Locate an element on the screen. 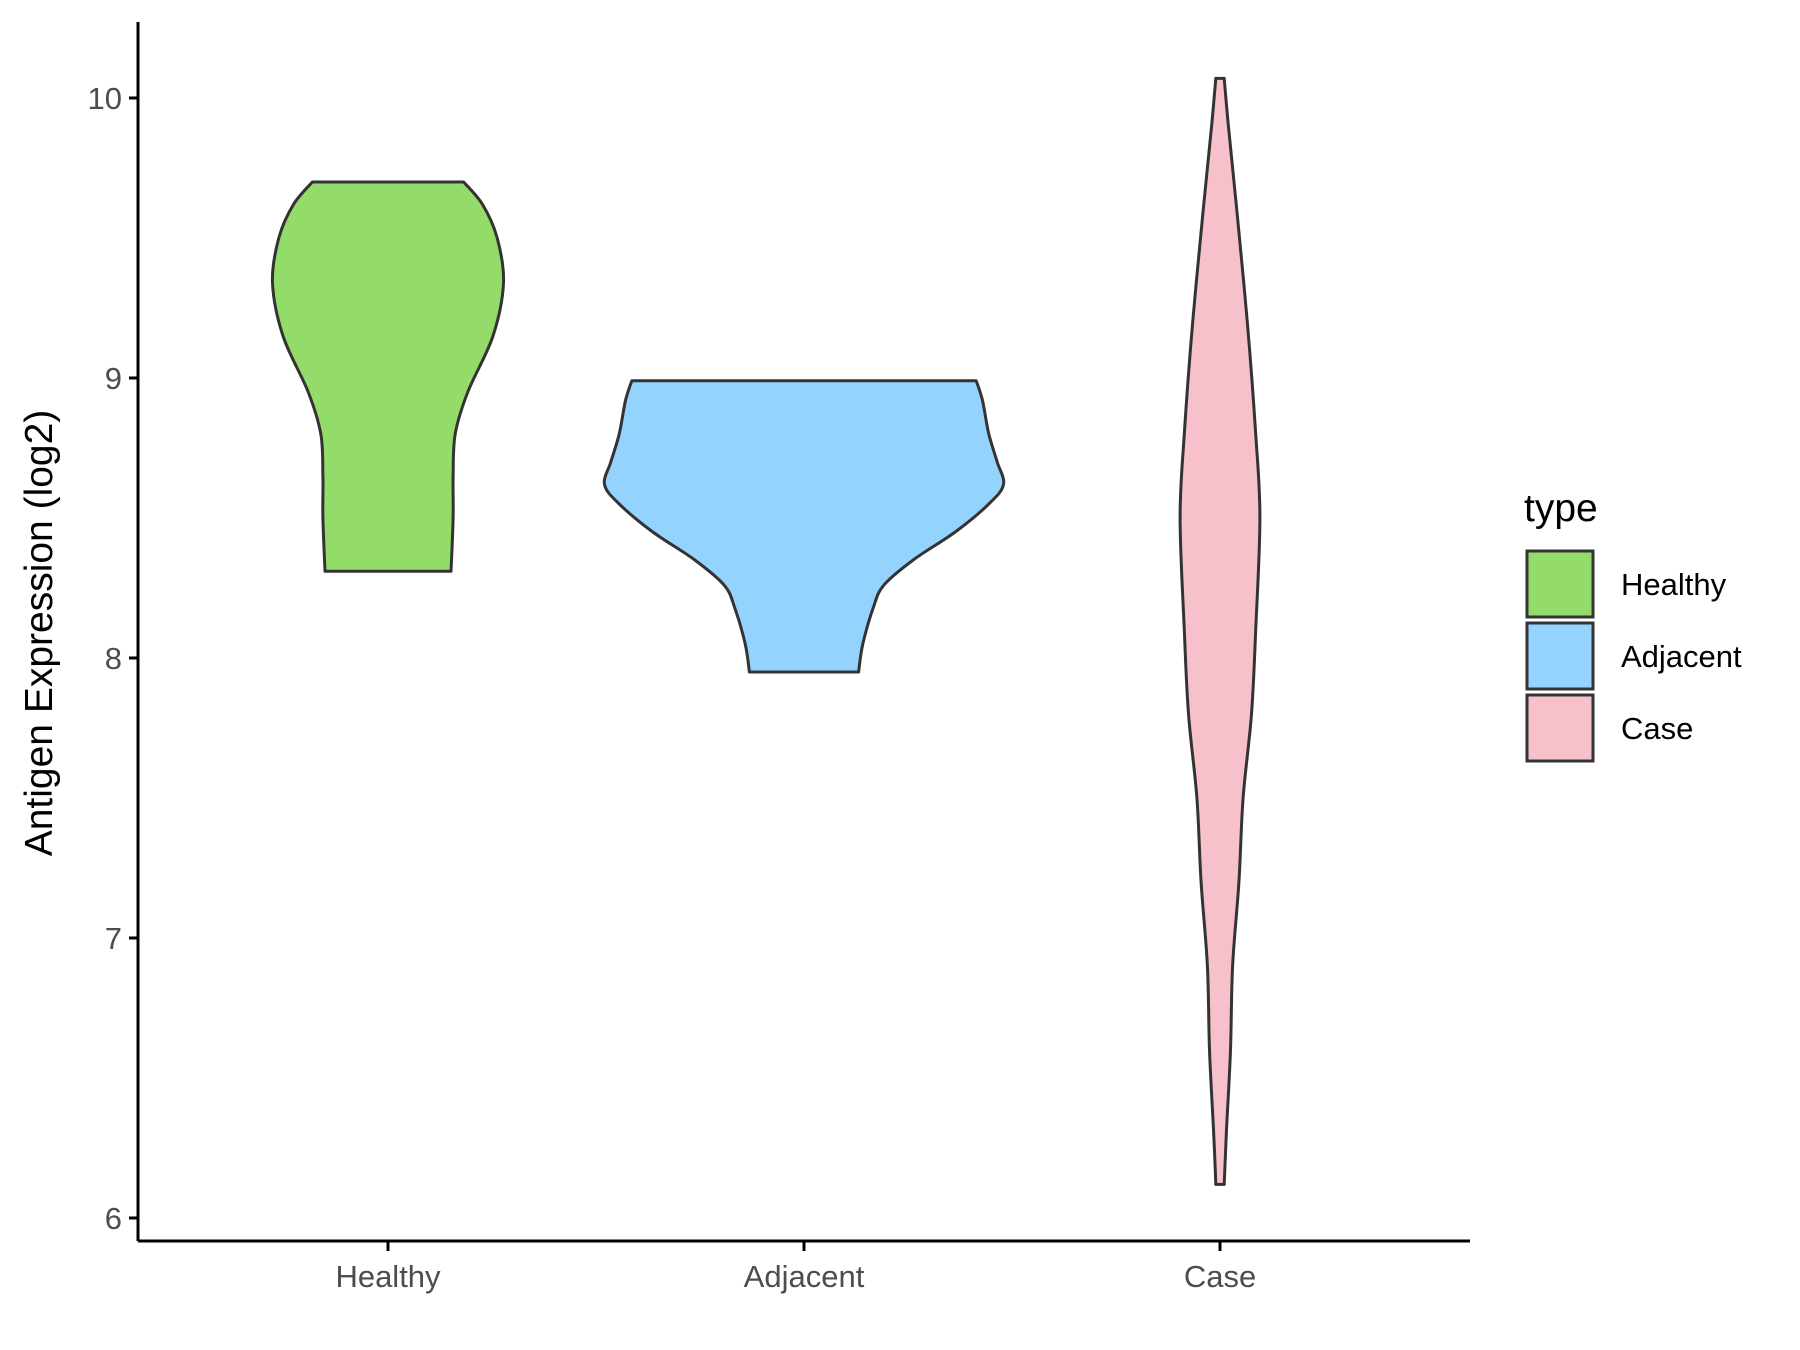  violin-case is located at coordinates (1220, 631).